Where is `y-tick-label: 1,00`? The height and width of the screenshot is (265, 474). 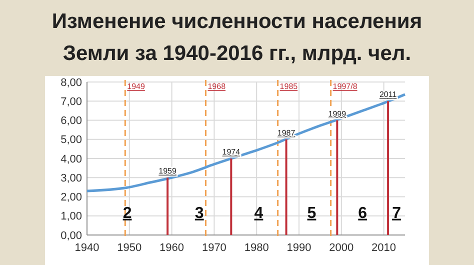
y-tick-label: 1,00 is located at coordinates (71, 216).